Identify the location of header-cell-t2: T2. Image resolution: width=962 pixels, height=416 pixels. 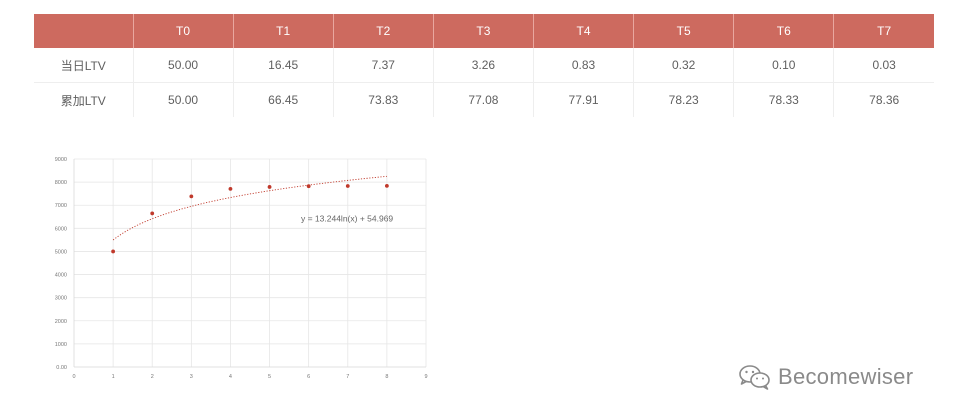
(383, 31).